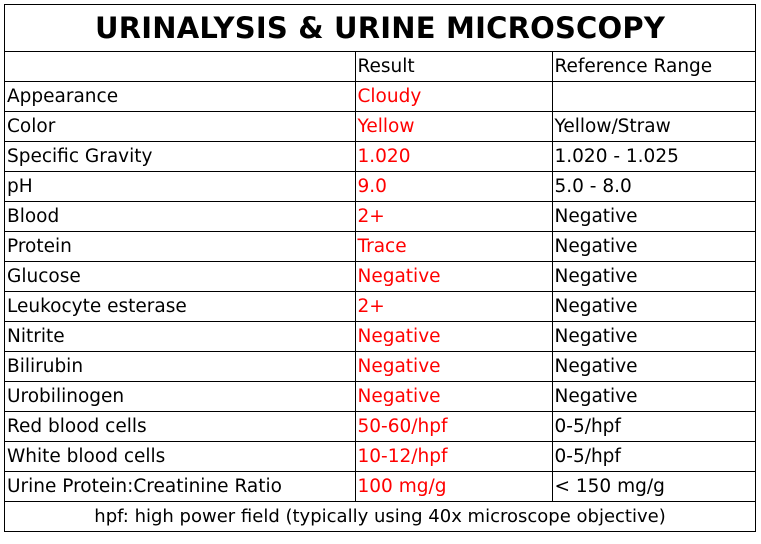 The height and width of the screenshot is (544, 761). I want to click on table-row: Red blood cells 50-60/hpf 0-5/hpf, so click(380, 426).